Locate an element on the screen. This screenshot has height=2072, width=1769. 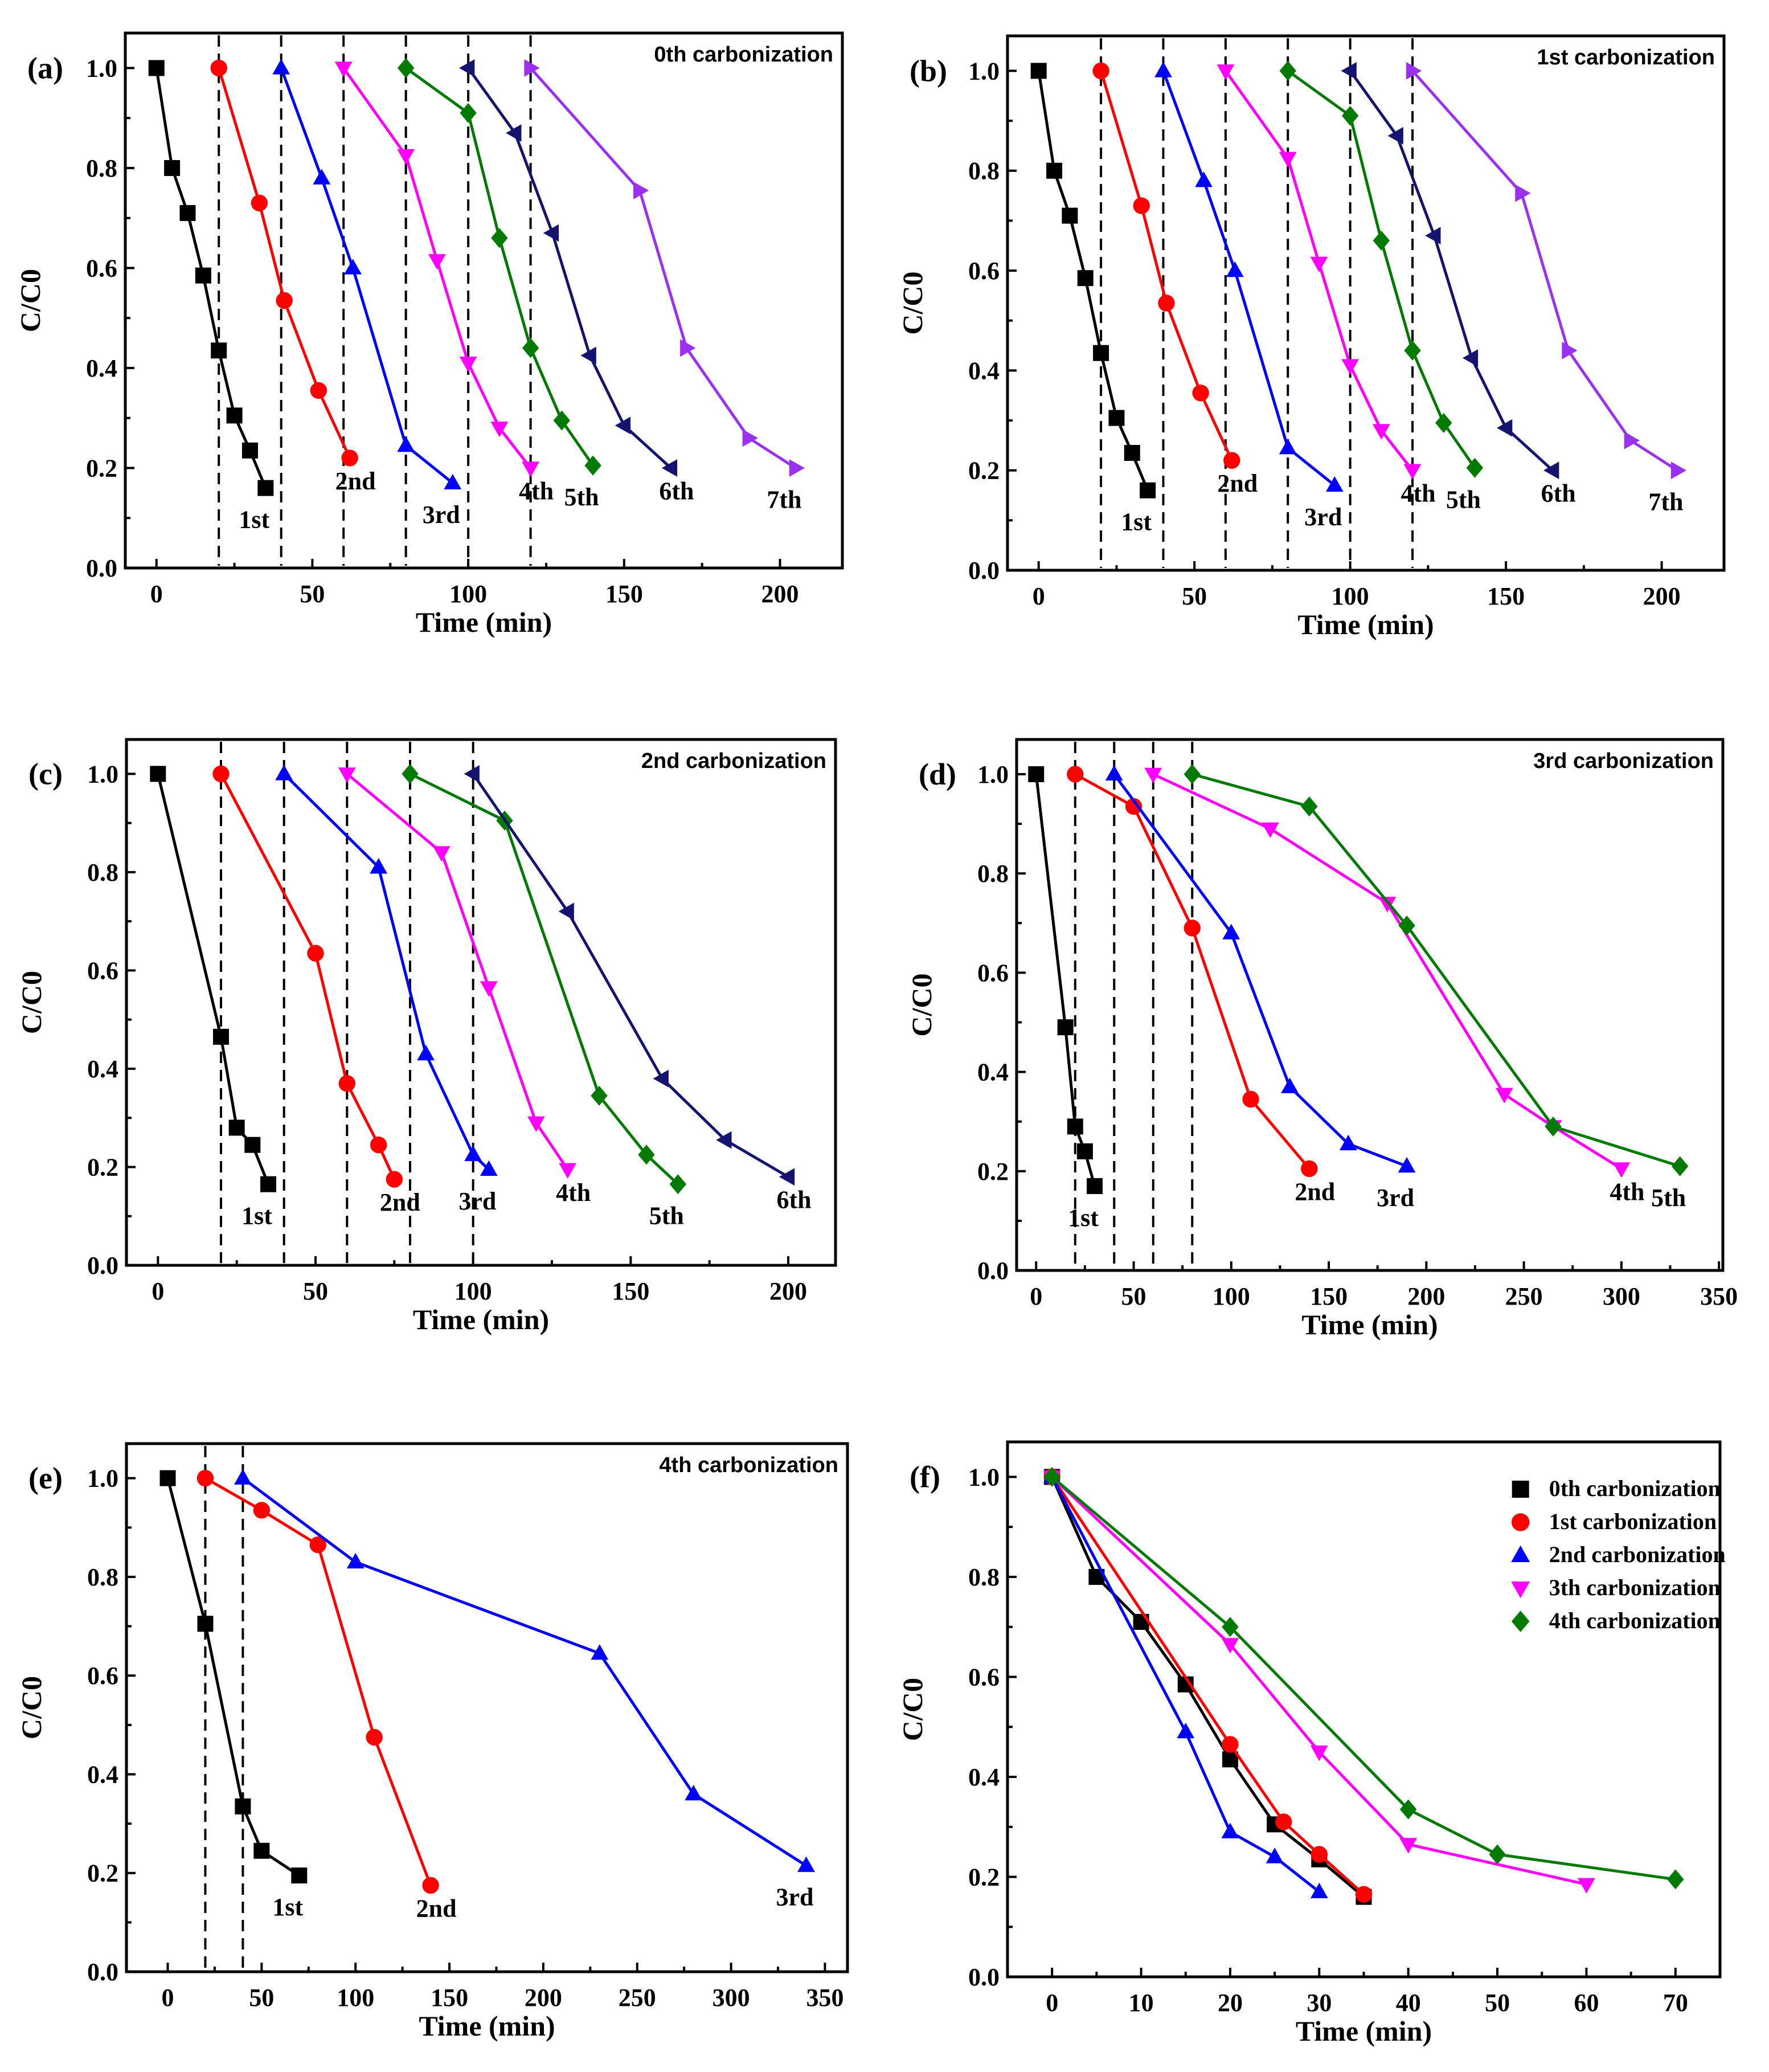
x-tick-label: 350 is located at coordinates (1719, 1296).